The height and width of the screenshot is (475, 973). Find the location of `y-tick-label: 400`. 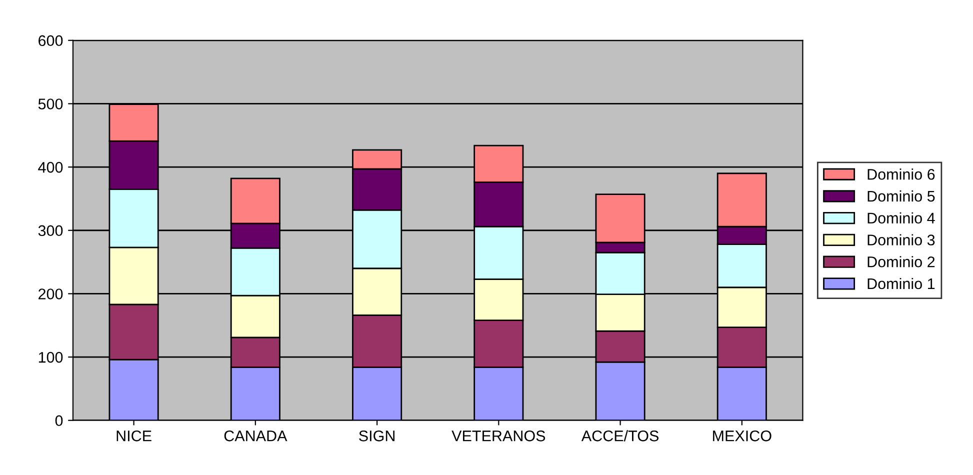

y-tick-label: 400 is located at coordinates (50, 167).